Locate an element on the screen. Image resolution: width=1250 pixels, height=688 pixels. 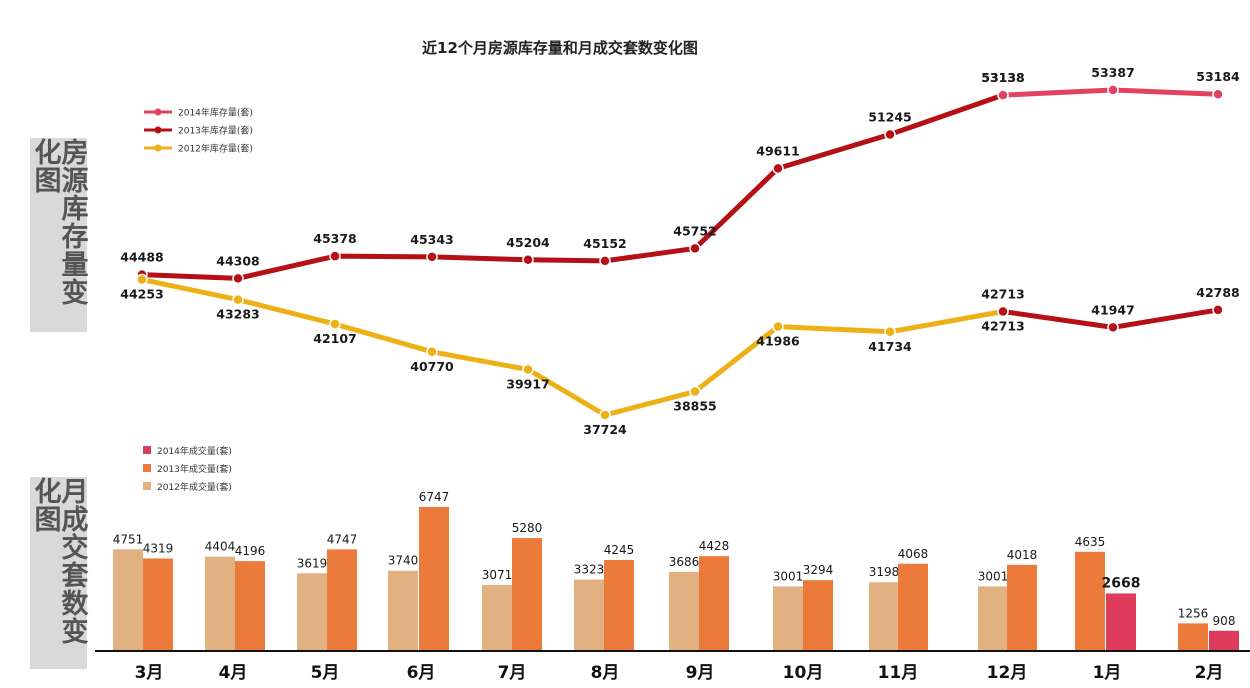
x-tick-label: 12月 is located at coordinates (1007, 673).